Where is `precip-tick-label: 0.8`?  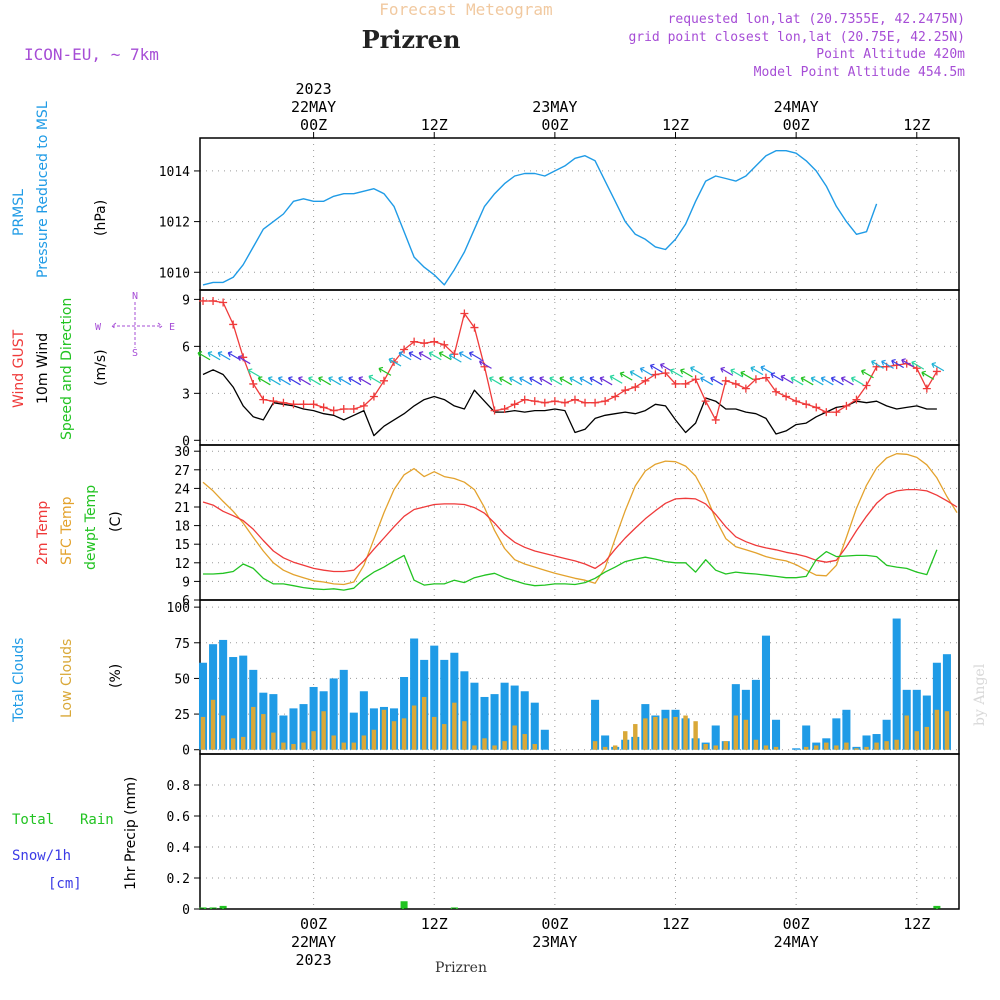 precip-tick-label: 0.8 is located at coordinates (178, 786).